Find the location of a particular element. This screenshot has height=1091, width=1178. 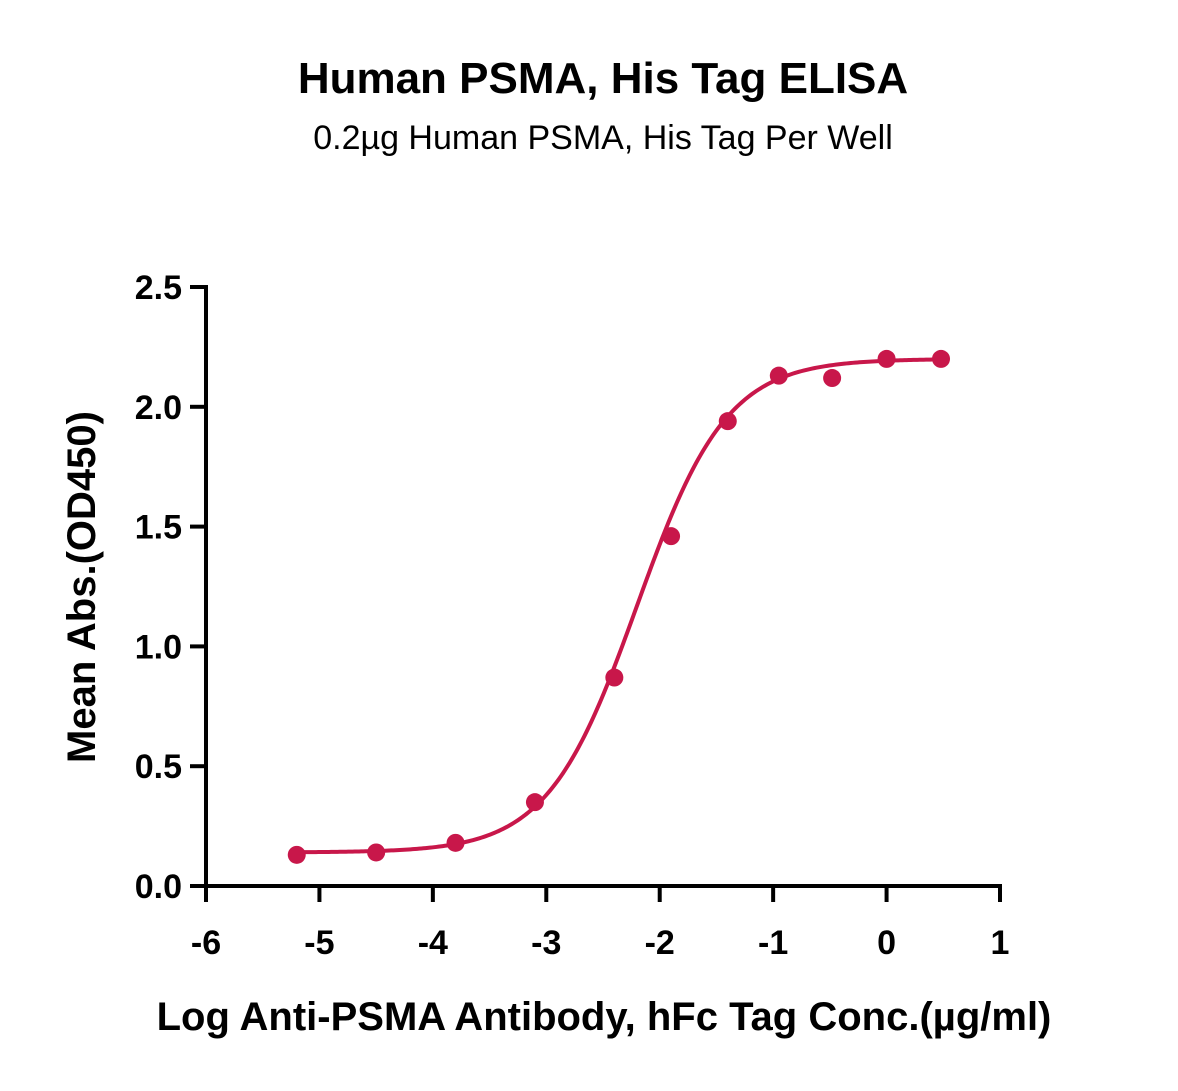

y-tick-label: 1.0 is located at coordinates (158, 647).